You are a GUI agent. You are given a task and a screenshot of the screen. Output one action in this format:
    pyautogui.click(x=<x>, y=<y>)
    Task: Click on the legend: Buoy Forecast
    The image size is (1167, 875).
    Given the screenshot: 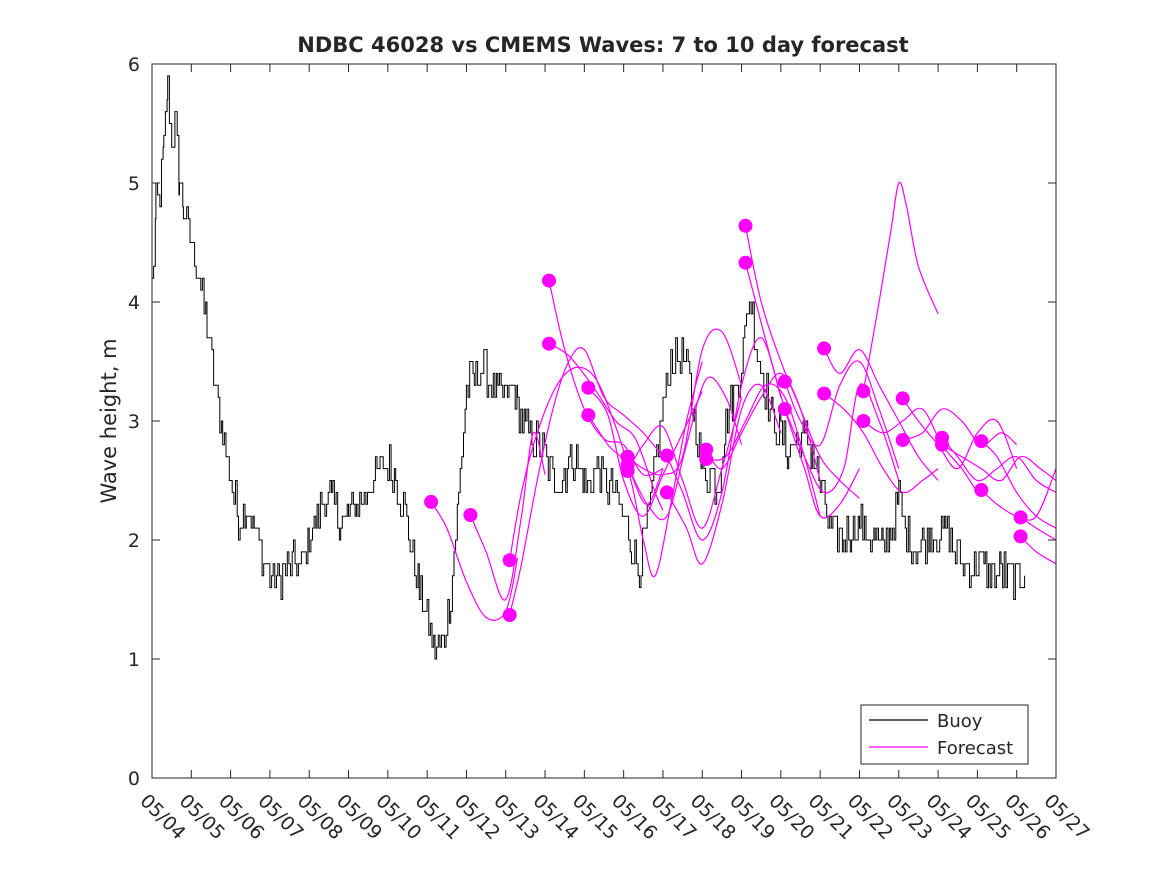 What is the action you would take?
    pyautogui.click(x=944, y=734)
    